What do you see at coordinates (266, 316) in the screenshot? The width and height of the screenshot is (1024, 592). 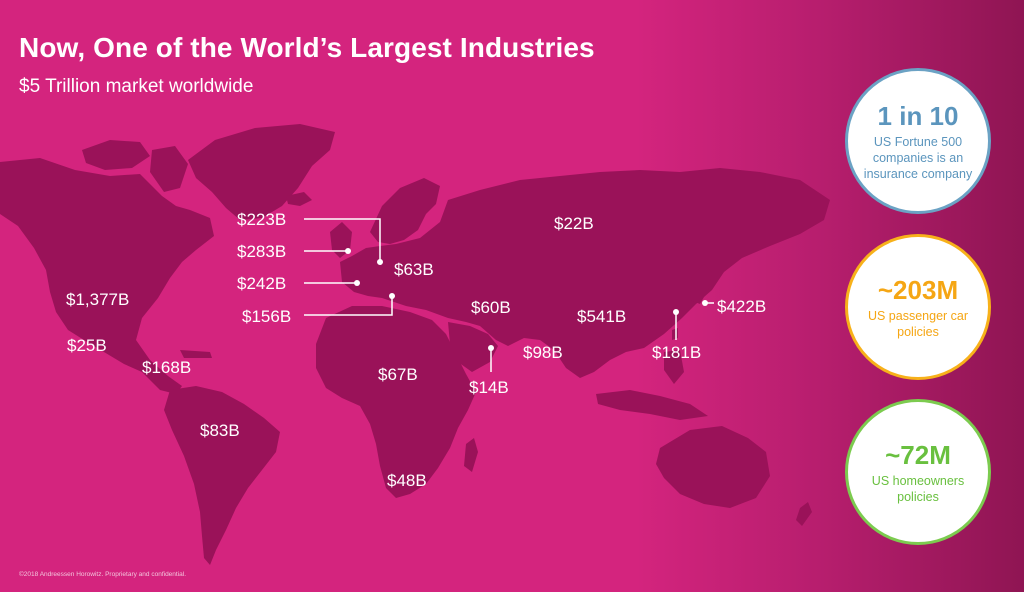 I see `label-italy: $156B` at bounding box center [266, 316].